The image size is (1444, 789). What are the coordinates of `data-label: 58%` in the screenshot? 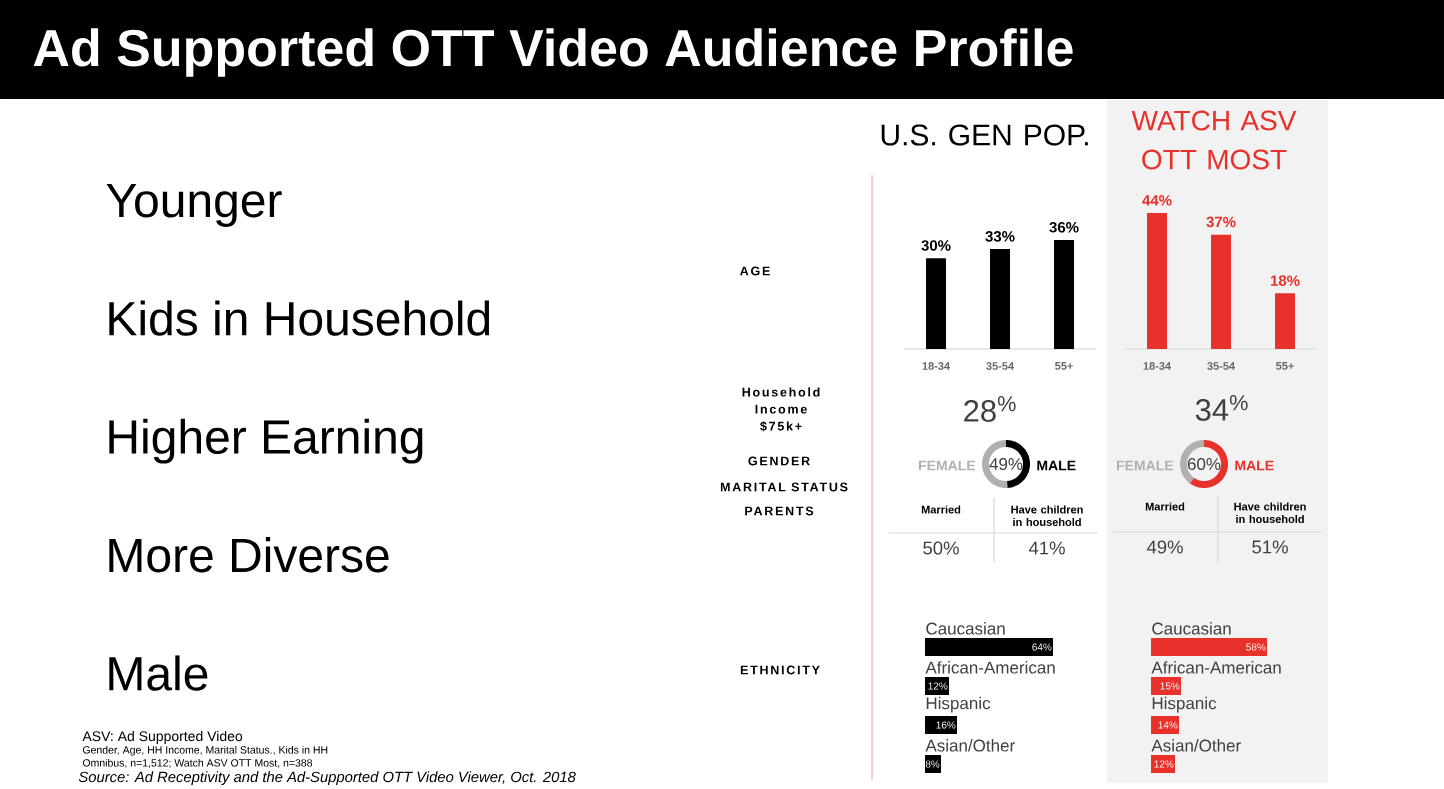 It's located at (1256, 647).